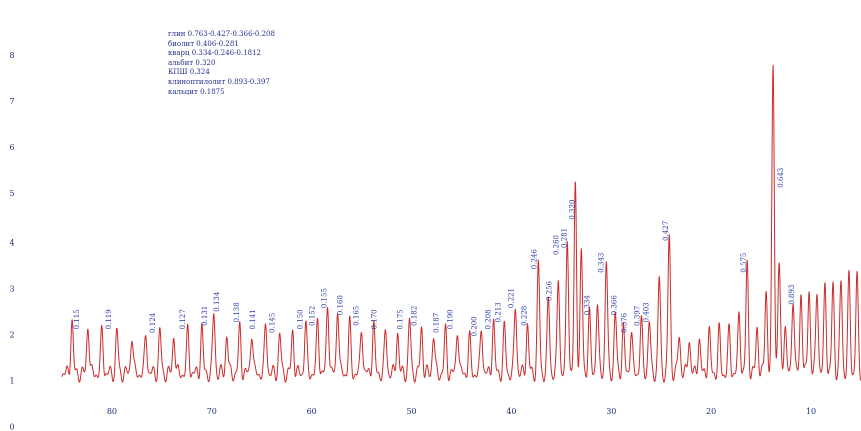  What do you see at coordinates (624, 322) in the screenshot?
I see `peak-label: 0.376` at bounding box center [624, 322].